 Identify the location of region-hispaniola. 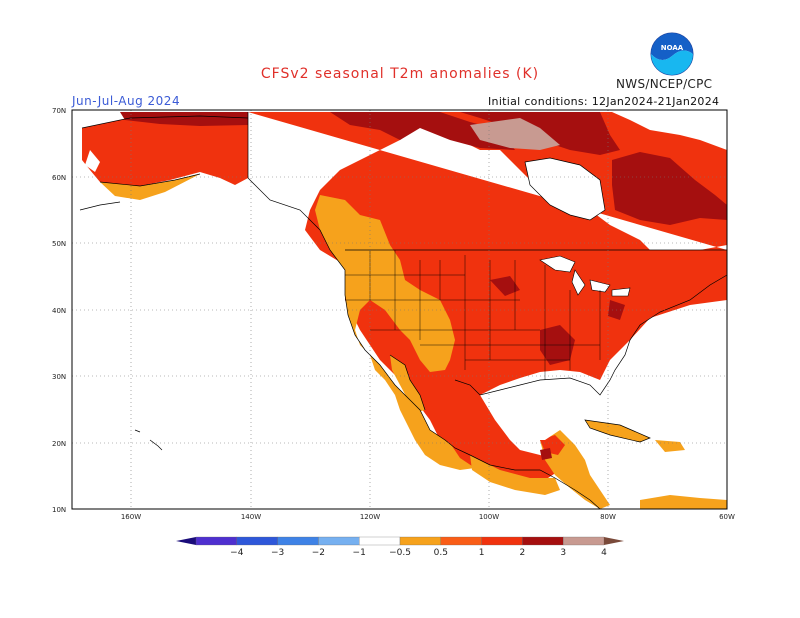
(670, 446).